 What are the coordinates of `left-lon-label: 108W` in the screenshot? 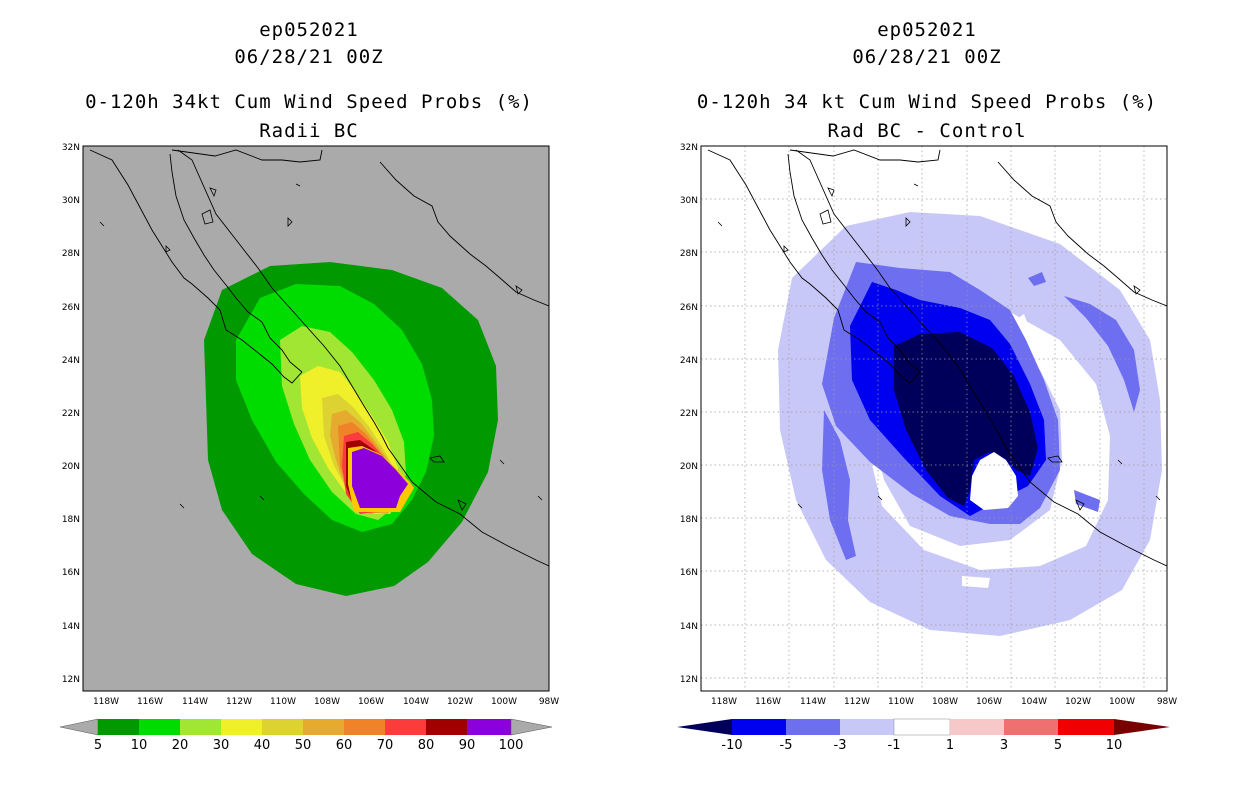 It's located at (327, 702).